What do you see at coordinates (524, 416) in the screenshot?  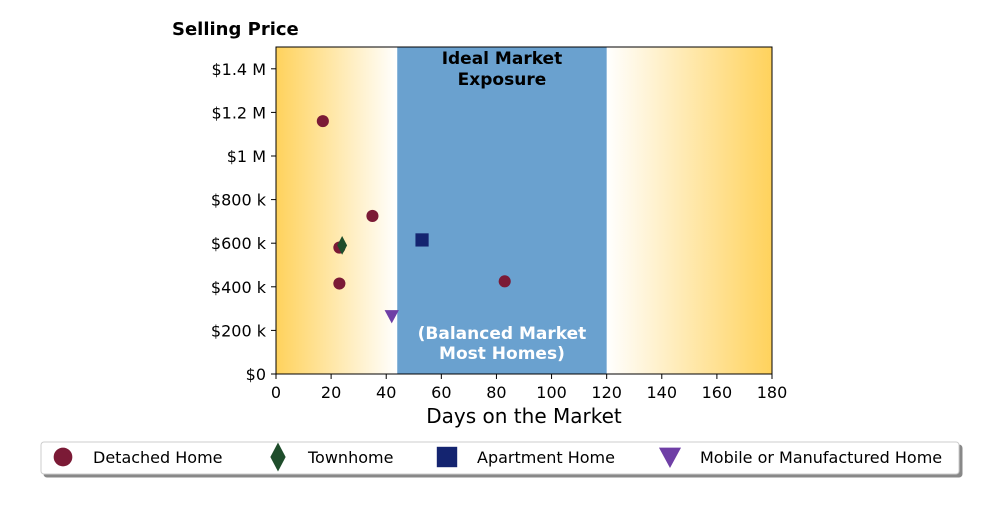 I see `x-axis-label: Days on the Market` at bounding box center [524, 416].